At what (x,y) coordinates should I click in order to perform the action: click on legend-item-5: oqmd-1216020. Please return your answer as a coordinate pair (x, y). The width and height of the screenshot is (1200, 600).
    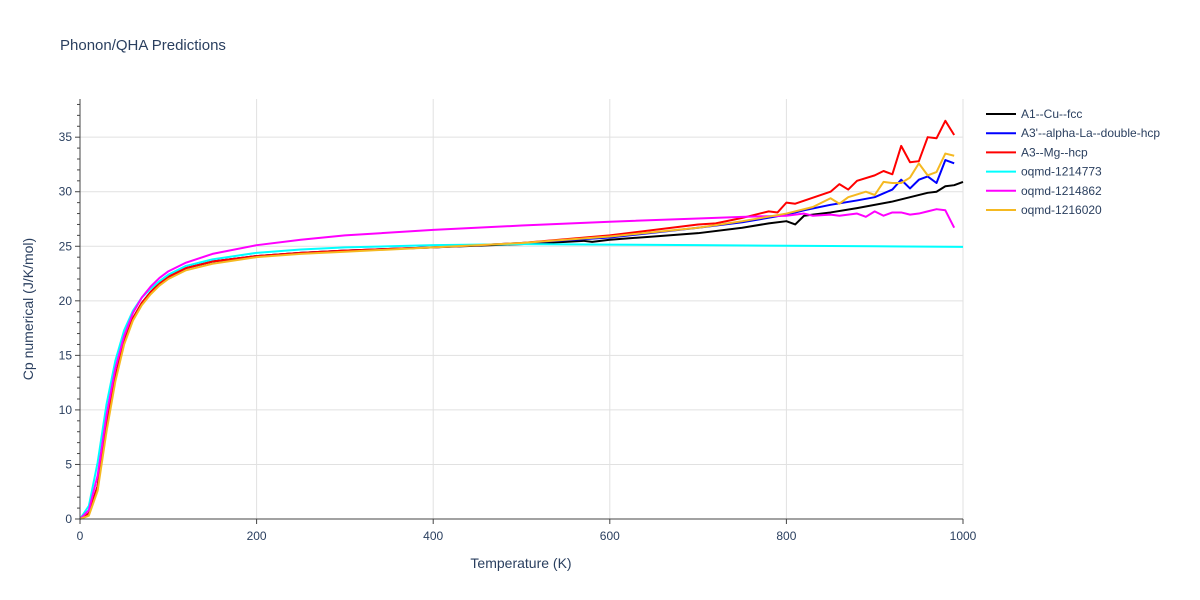
    Looking at the image, I should click on (1044, 210).